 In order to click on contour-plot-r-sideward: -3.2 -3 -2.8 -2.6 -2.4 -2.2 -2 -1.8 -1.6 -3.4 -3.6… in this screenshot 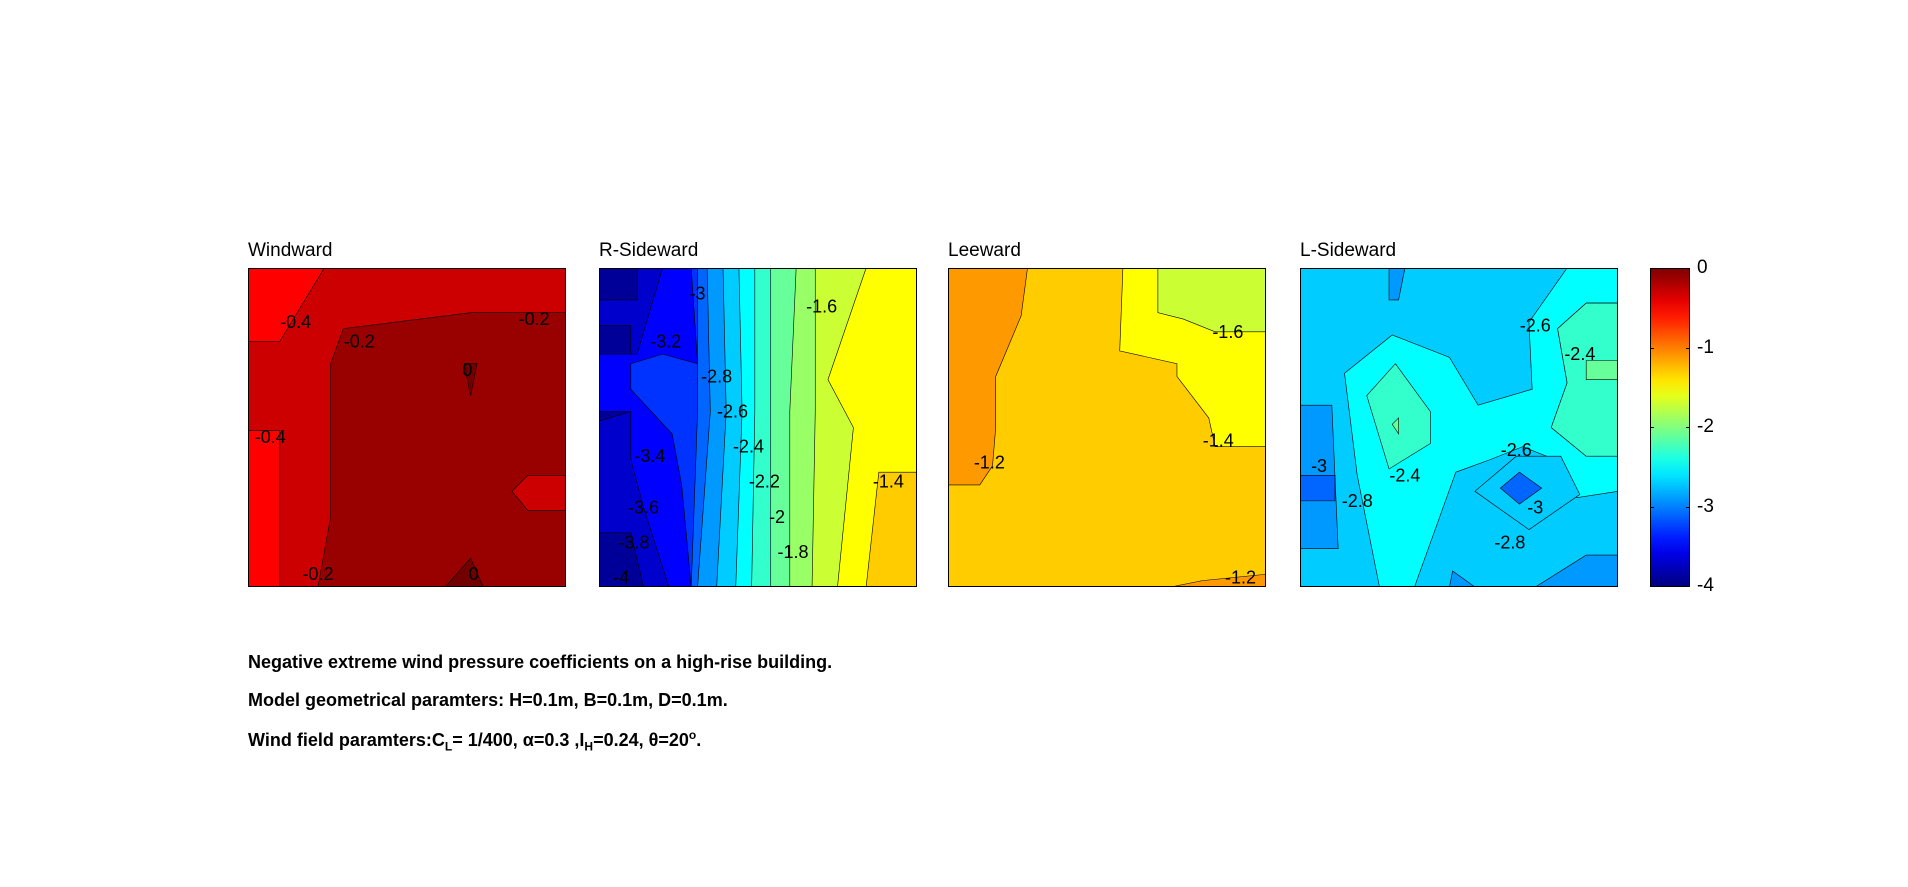, I will do `click(758, 427)`.